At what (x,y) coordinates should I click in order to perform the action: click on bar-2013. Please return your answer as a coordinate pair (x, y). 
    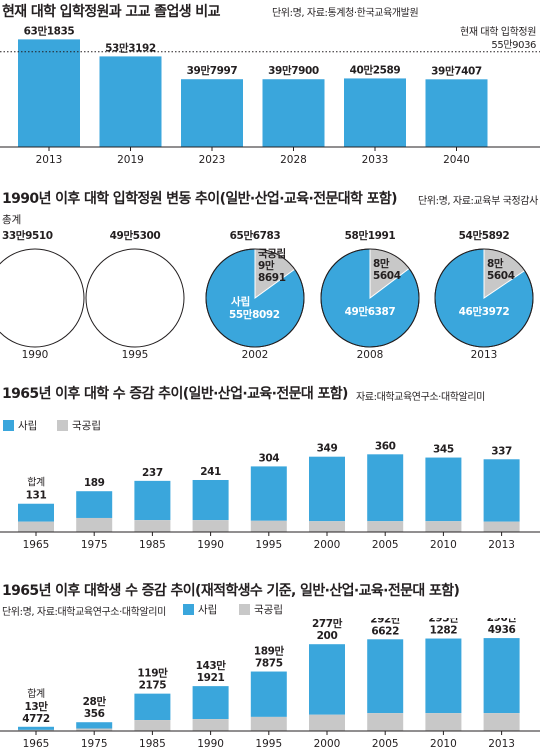
    Looking at the image, I should click on (49, 93).